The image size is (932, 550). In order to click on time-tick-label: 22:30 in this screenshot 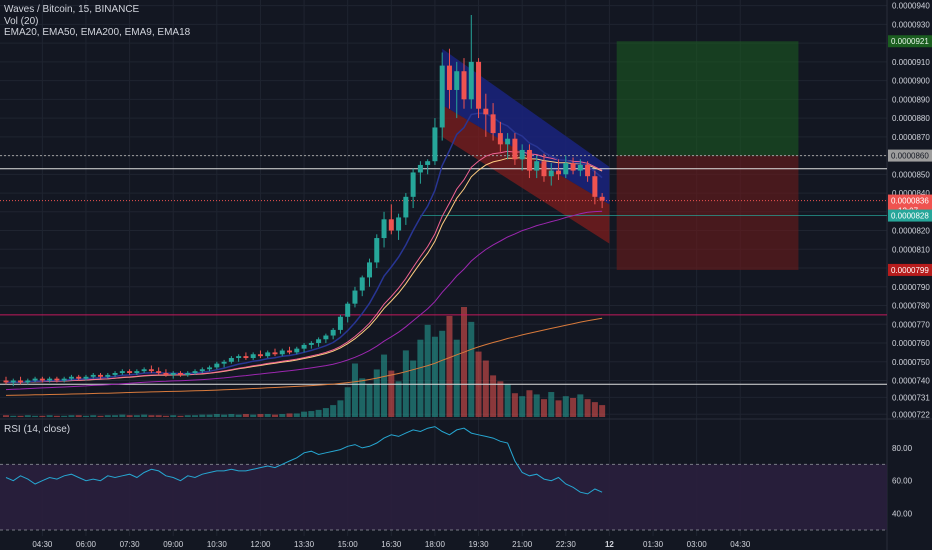, I will do `click(566, 544)`.